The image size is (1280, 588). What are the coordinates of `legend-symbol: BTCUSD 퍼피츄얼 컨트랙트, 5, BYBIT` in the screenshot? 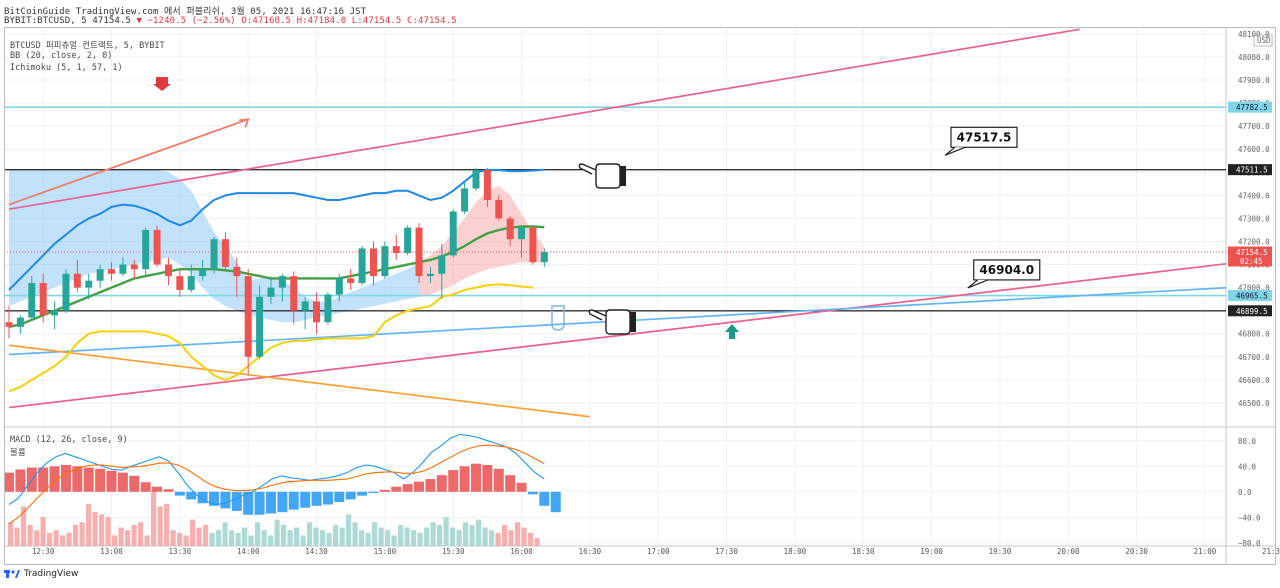 It's located at (87, 46).